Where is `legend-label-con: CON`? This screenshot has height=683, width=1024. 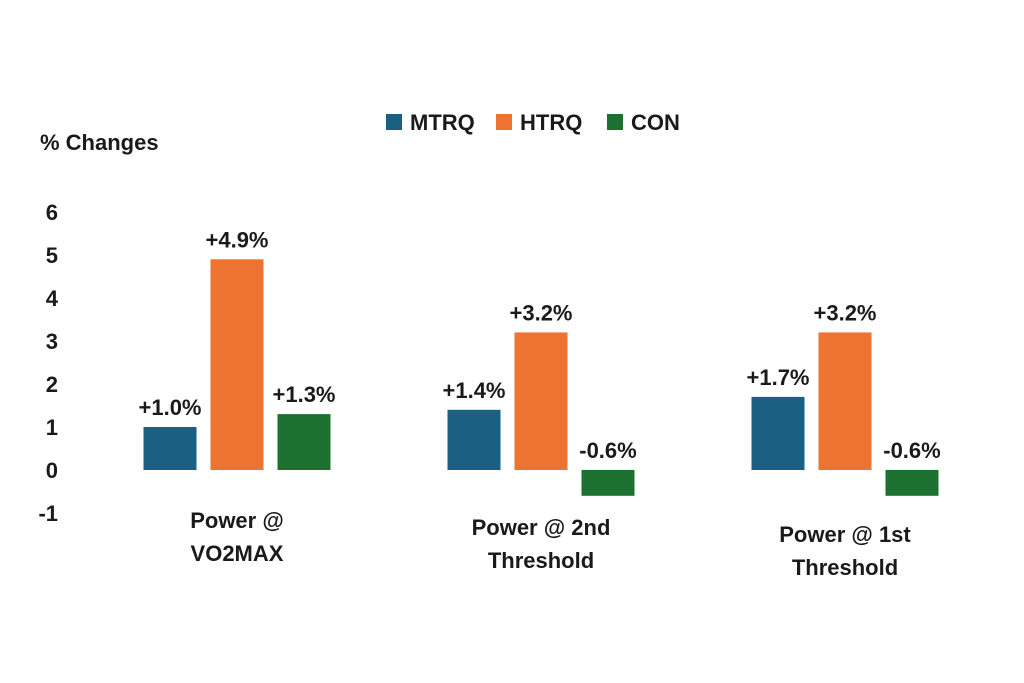
legend-label-con: CON is located at coordinates (655, 122).